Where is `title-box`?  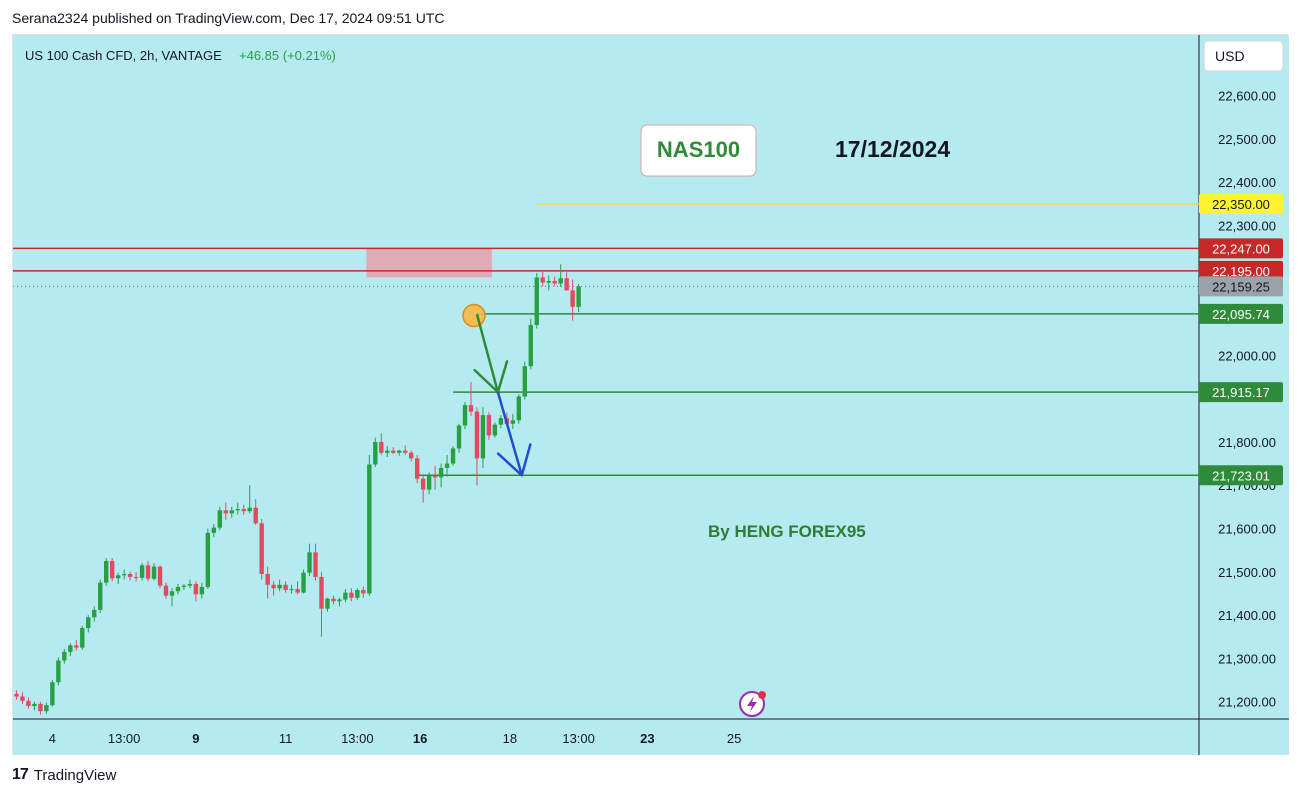
title-box is located at coordinates (698, 150).